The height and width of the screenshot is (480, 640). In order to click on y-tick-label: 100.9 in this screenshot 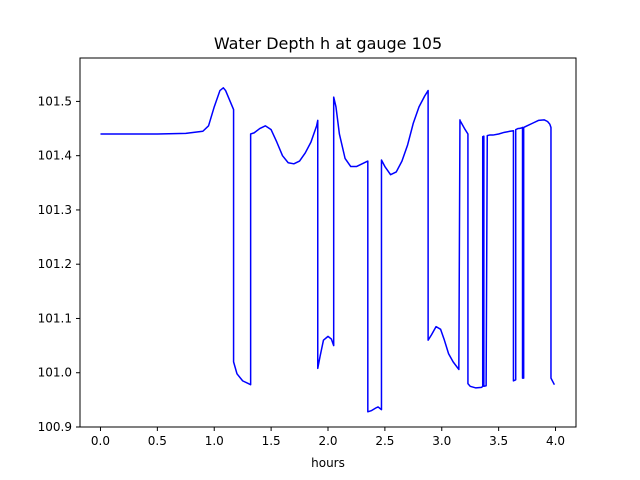, I will do `click(55, 427)`.